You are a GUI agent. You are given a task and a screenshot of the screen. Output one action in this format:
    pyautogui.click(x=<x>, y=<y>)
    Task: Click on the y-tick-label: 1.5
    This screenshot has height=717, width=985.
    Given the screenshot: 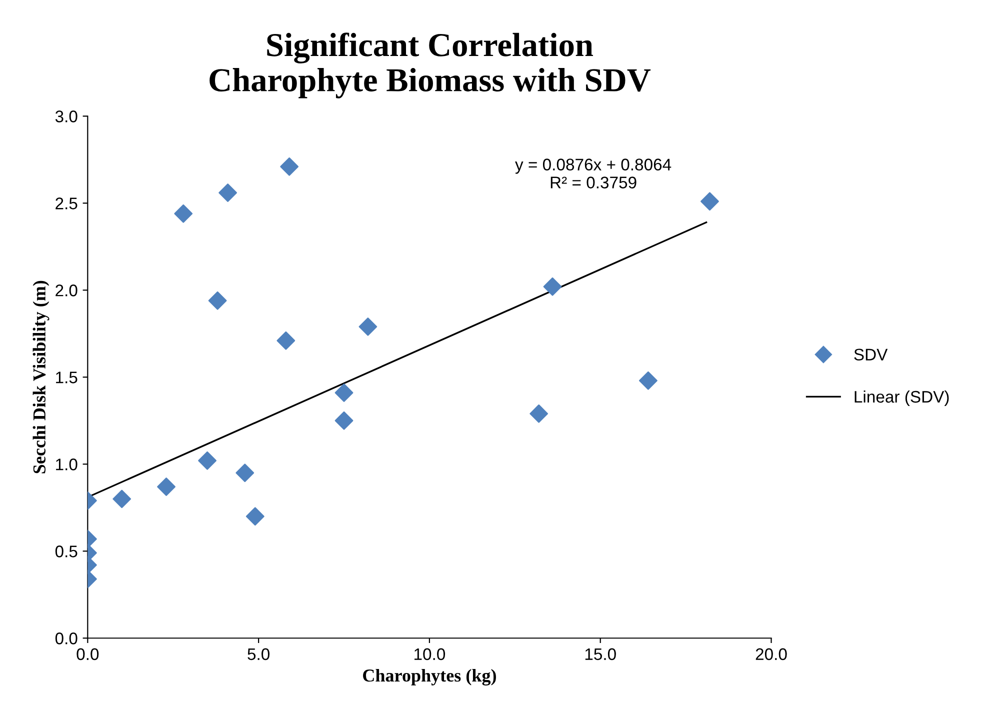 What is the action you would take?
    pyautogui.click(x=67, y=378)
    